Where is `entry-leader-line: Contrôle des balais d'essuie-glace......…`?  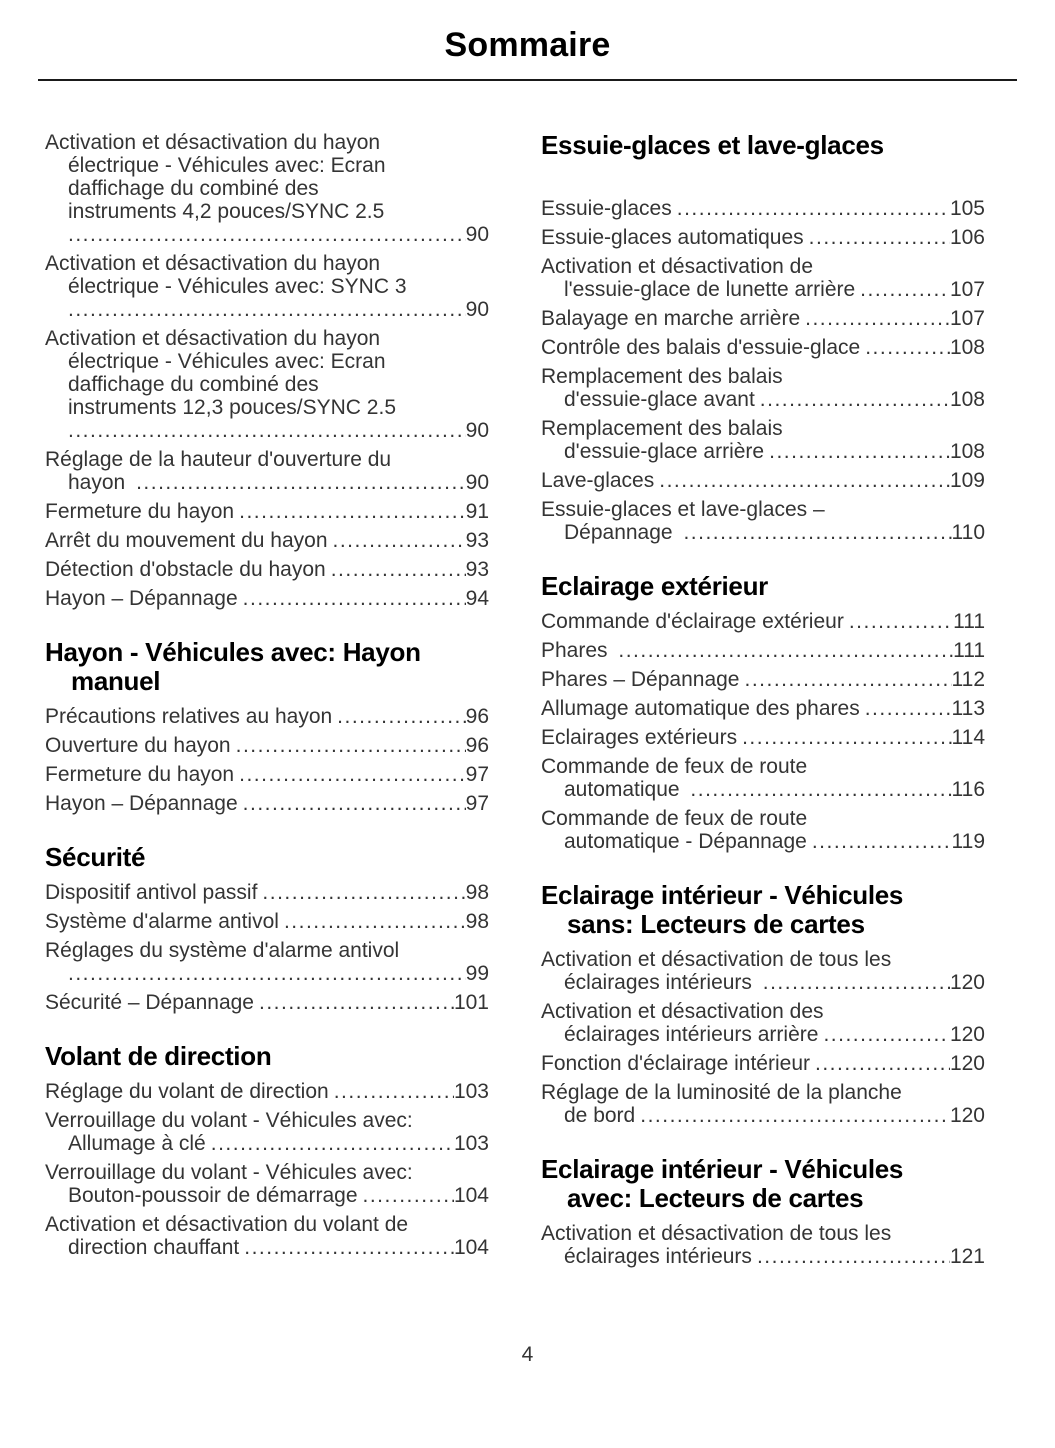 entry-leader-line: Contrôle des balais d'essuie-glace......… is located at coordinates (763, 347).